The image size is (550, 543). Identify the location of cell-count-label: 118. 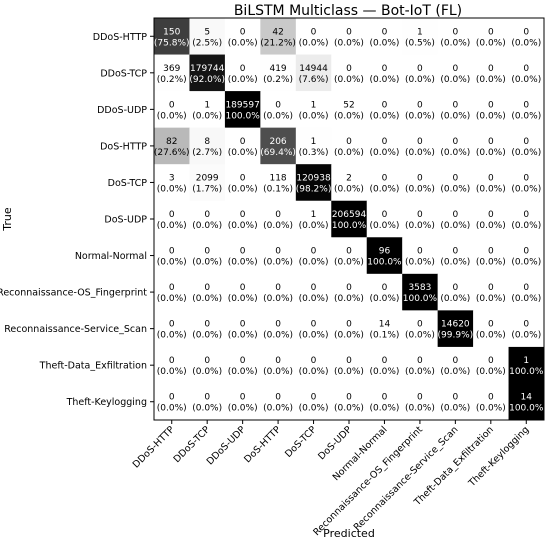
(277, 178).